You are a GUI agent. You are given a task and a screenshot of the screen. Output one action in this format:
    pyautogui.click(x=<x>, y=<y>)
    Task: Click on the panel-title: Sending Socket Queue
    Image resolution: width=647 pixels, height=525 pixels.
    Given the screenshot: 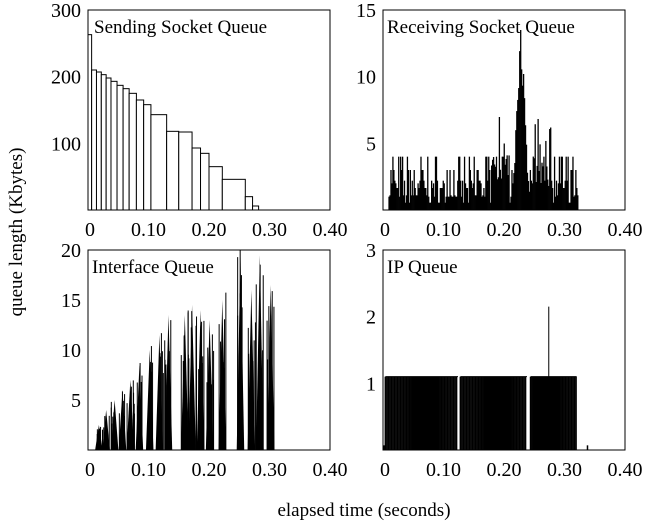 What is the action you would take?
    pyautogui.click(x=180, y=27)
    